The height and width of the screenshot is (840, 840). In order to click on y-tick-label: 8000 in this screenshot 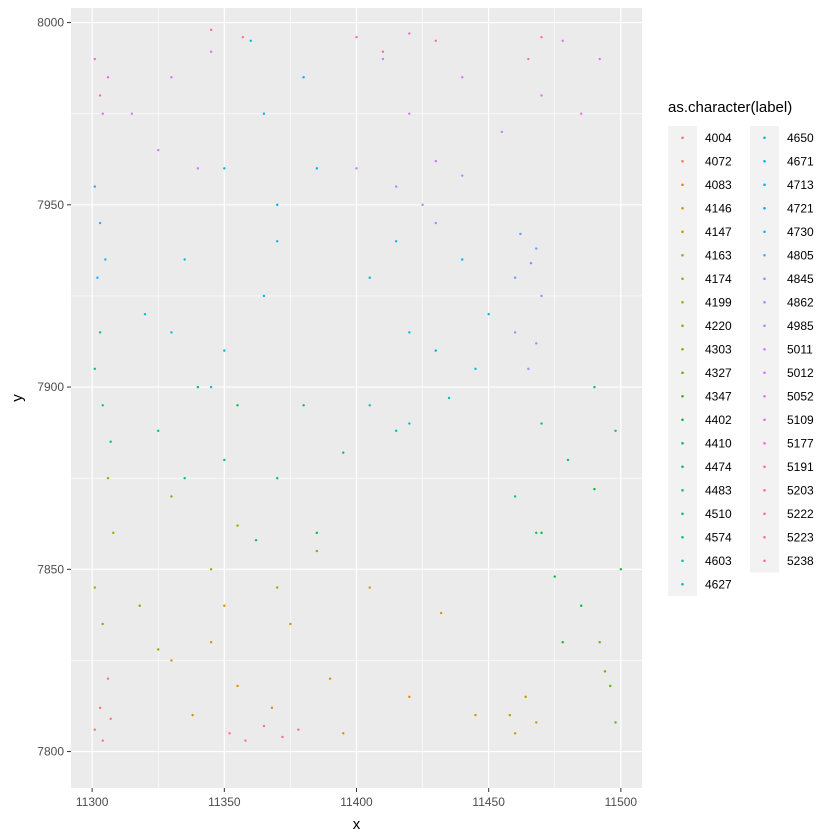, I will do `click(50, 23)`.